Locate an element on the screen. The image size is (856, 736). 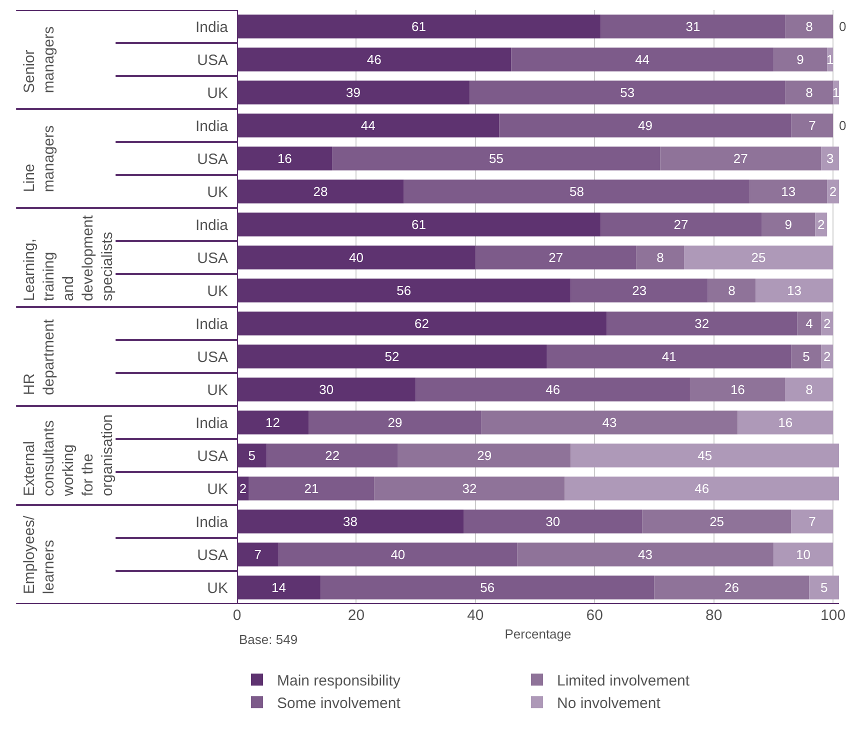
data-label: 53 is located at coordinates (627, 92).